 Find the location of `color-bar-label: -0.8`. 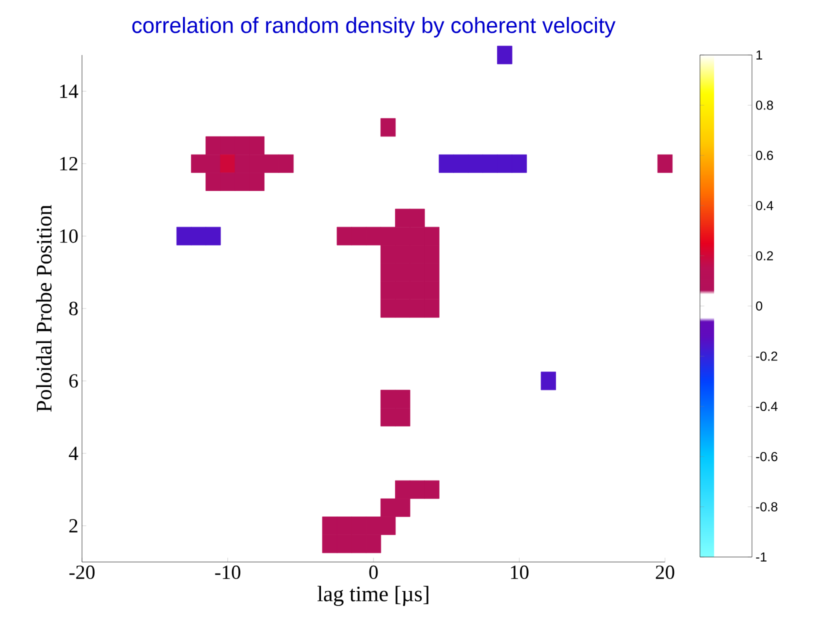

color-bar-label: -0.8 is located at coordinates (767, 507).